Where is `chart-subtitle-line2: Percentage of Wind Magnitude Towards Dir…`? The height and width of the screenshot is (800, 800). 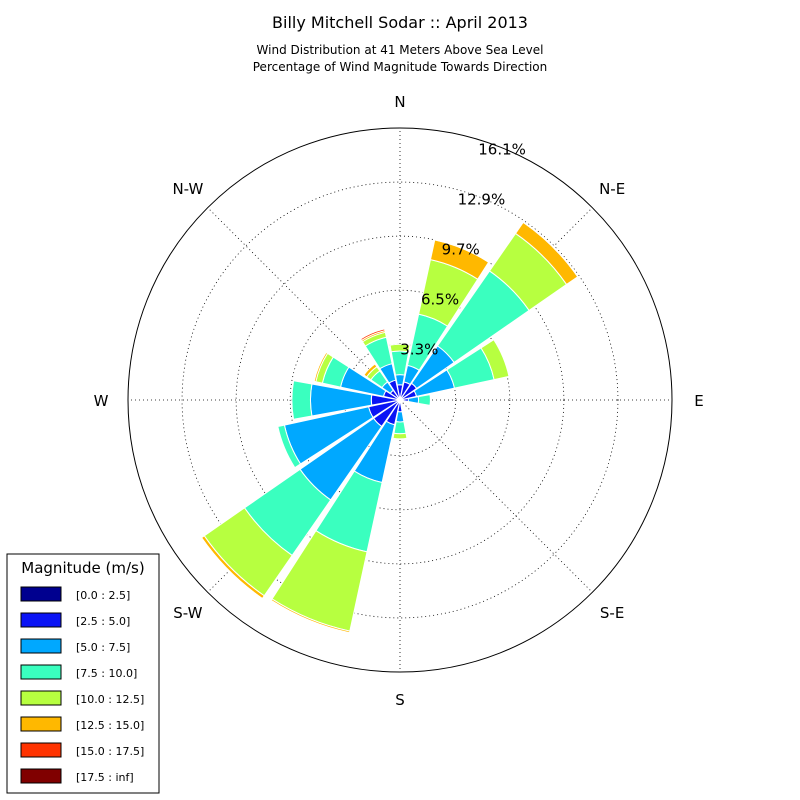 chart-subtitle-line2: Percentage of Wind Magnitude Towards Dir… is located at coordinates (400, 67).